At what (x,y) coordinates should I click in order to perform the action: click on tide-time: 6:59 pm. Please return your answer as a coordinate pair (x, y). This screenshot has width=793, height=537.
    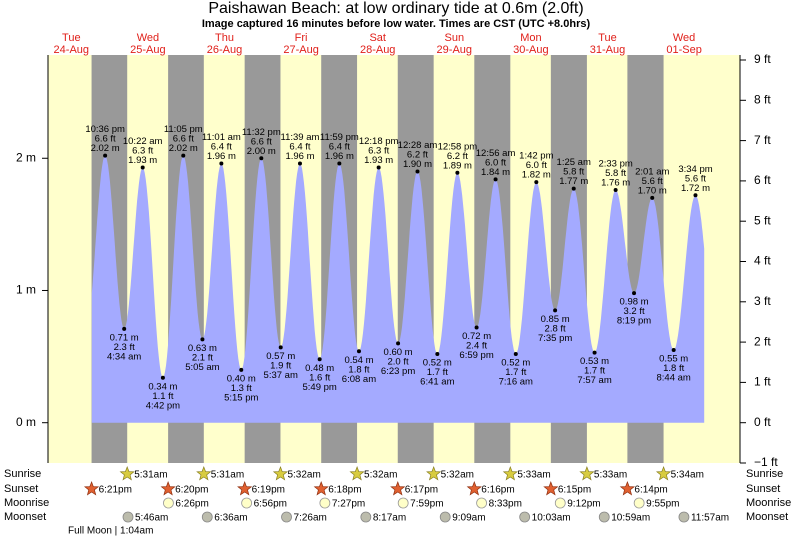
    Looking at the image, I should click on (476, 355).